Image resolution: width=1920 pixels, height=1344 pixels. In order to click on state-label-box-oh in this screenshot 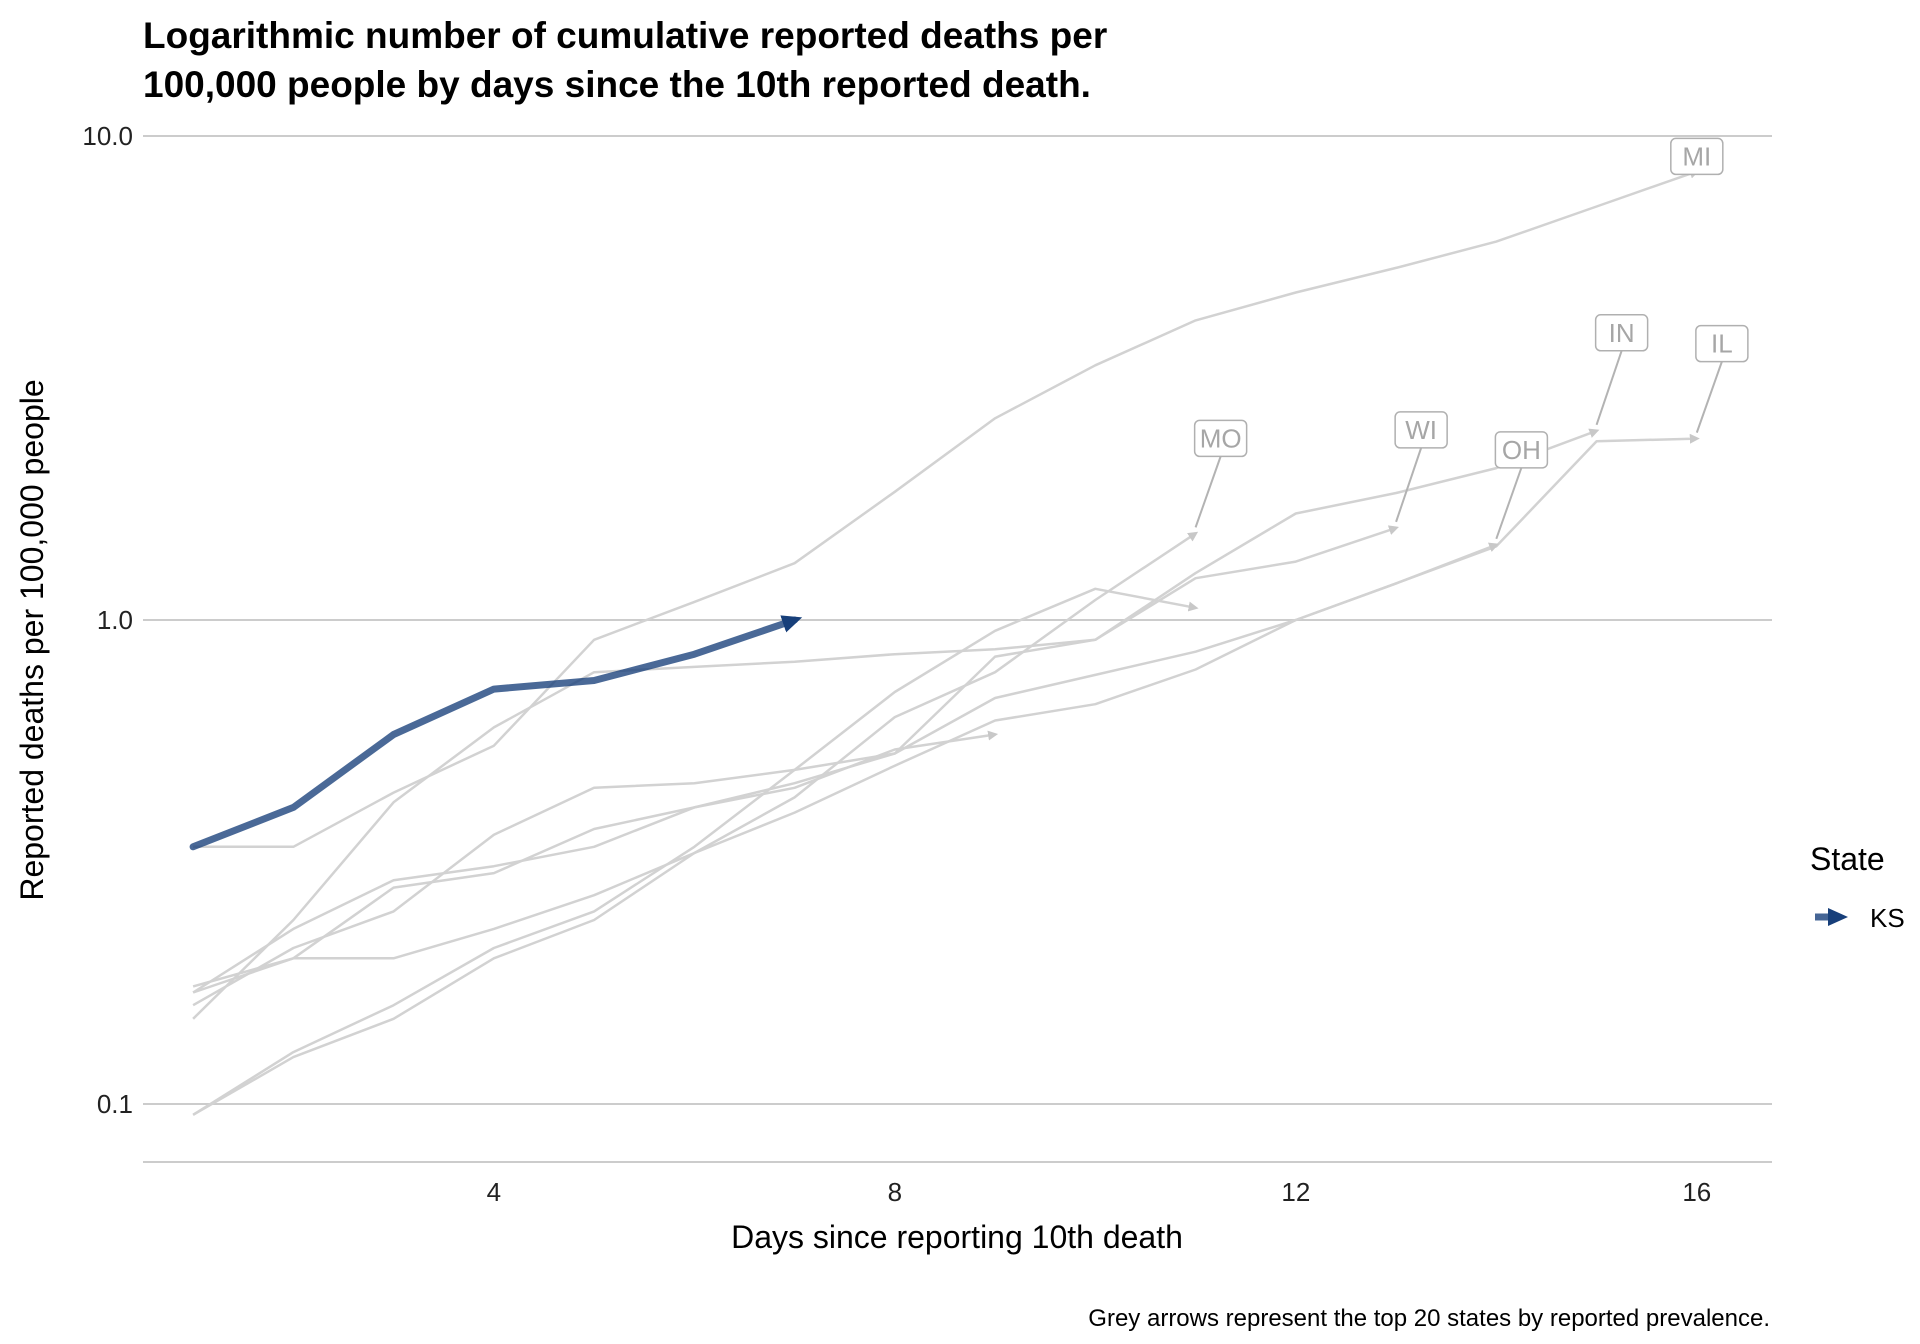, I will do `click(1521, 450)`.